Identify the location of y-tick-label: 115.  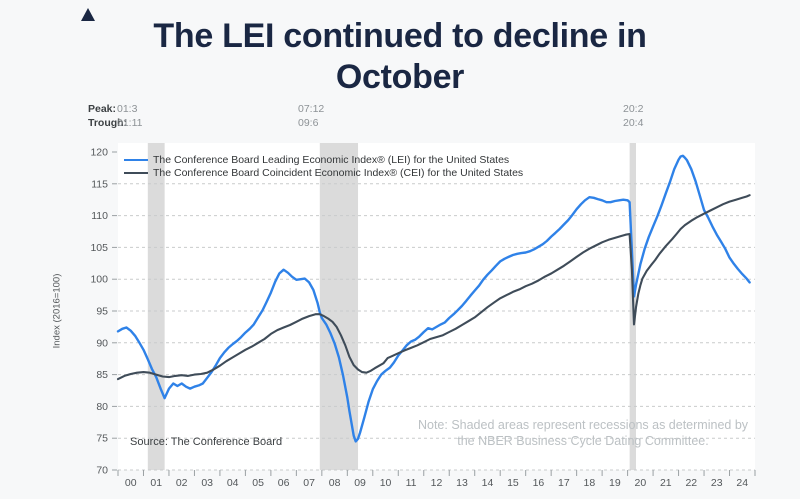
(99, 184).